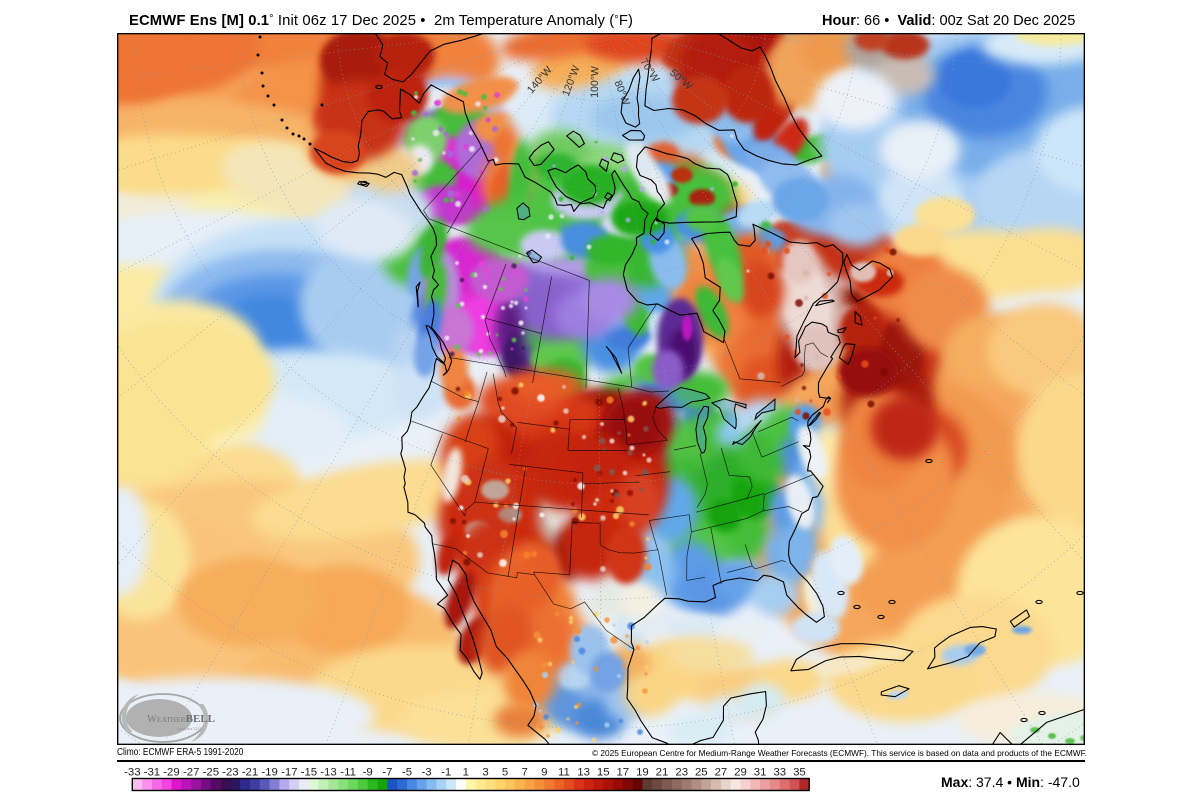 This screenshot has height=808, width=1203. I want to click on svg-text: 5, so click(505, 773).